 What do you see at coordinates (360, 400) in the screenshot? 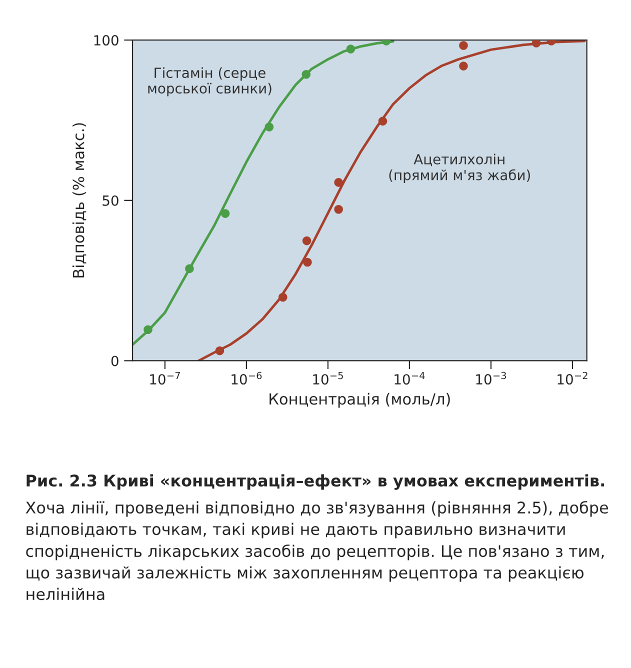
I see `x-axis-title: Концентрація (моль/л)` at bounding box center [360, 400].